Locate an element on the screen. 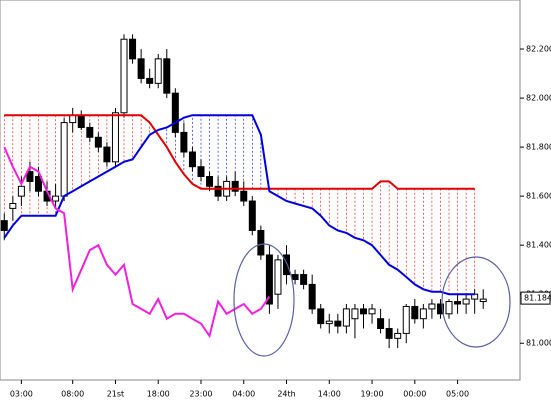 The image size is (551, 402). y-tick-label: 82.200 is located at coordinates (538, 49).